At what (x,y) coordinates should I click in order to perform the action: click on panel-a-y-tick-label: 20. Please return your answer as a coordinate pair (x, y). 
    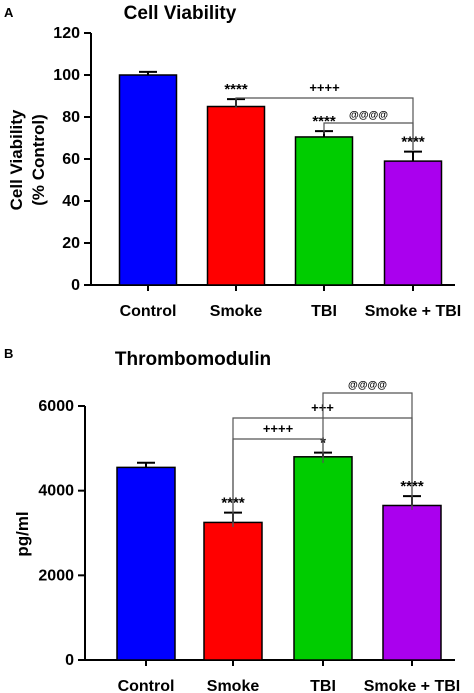
    Looking at the image, I should click on (71, 243).